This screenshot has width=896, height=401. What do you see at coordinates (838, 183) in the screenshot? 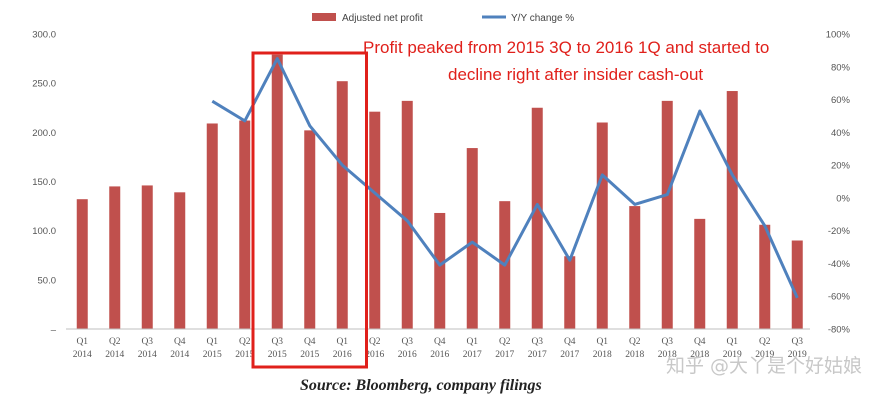
I see `y-axis-right: -80% -60% -40% -20% 0% 20% 40% 60% 80% 100%` at bounding box center [838, 183].